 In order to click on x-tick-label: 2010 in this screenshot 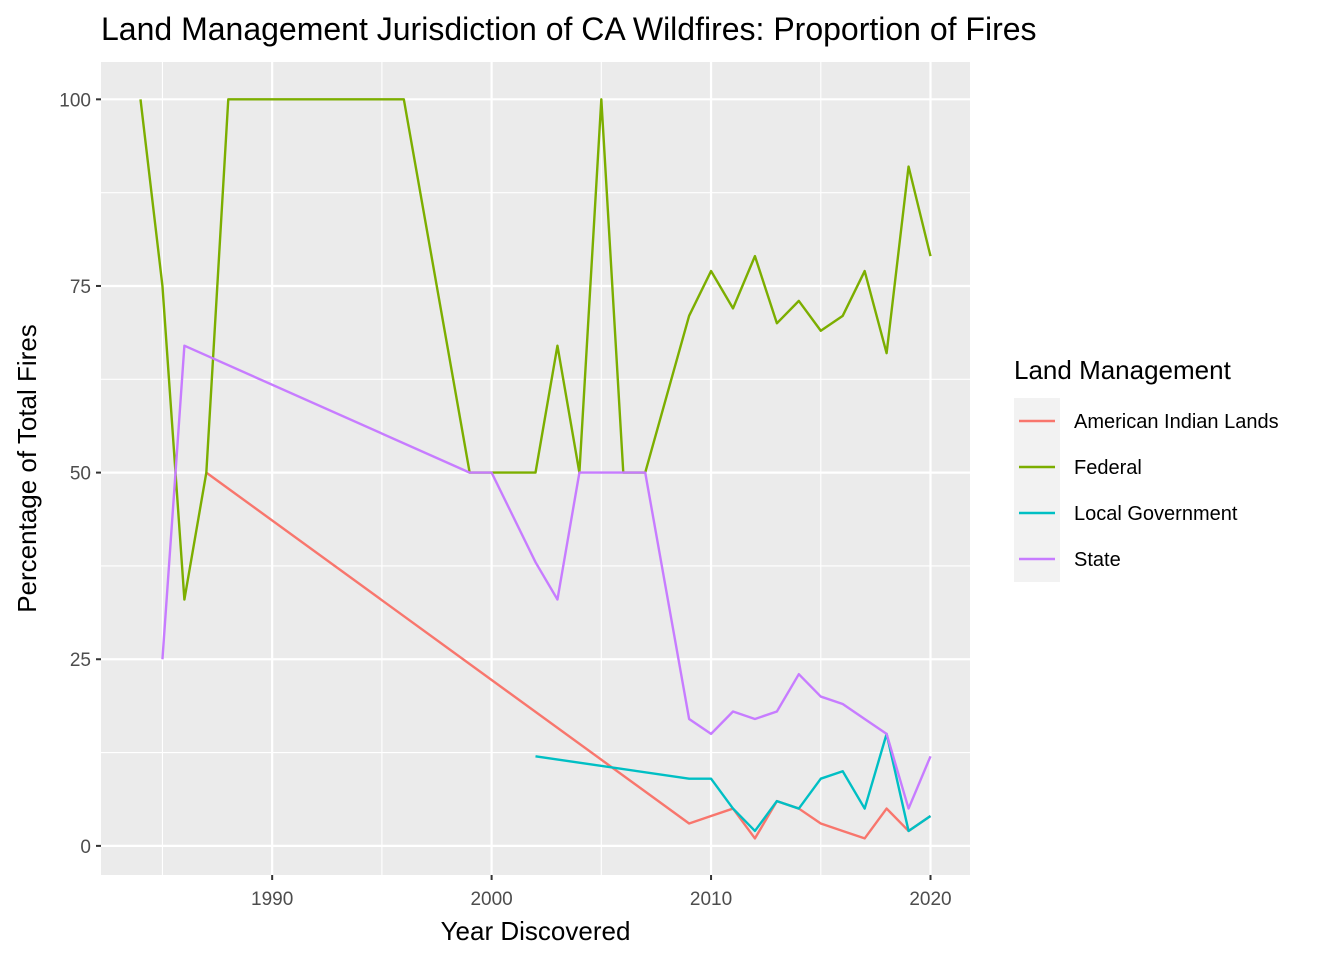, I will do `click(711, 899)`.